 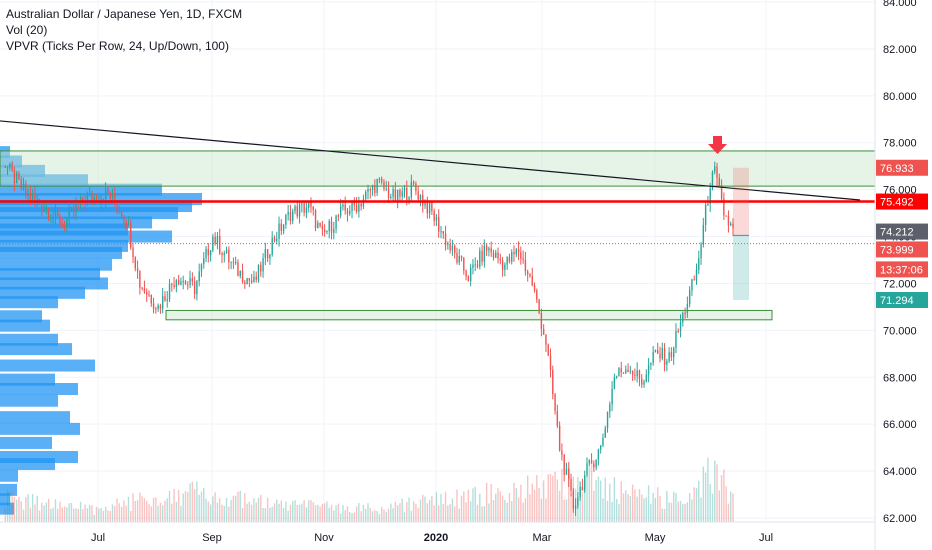 I want to click on demand-zone, so click(x=469, y=315).